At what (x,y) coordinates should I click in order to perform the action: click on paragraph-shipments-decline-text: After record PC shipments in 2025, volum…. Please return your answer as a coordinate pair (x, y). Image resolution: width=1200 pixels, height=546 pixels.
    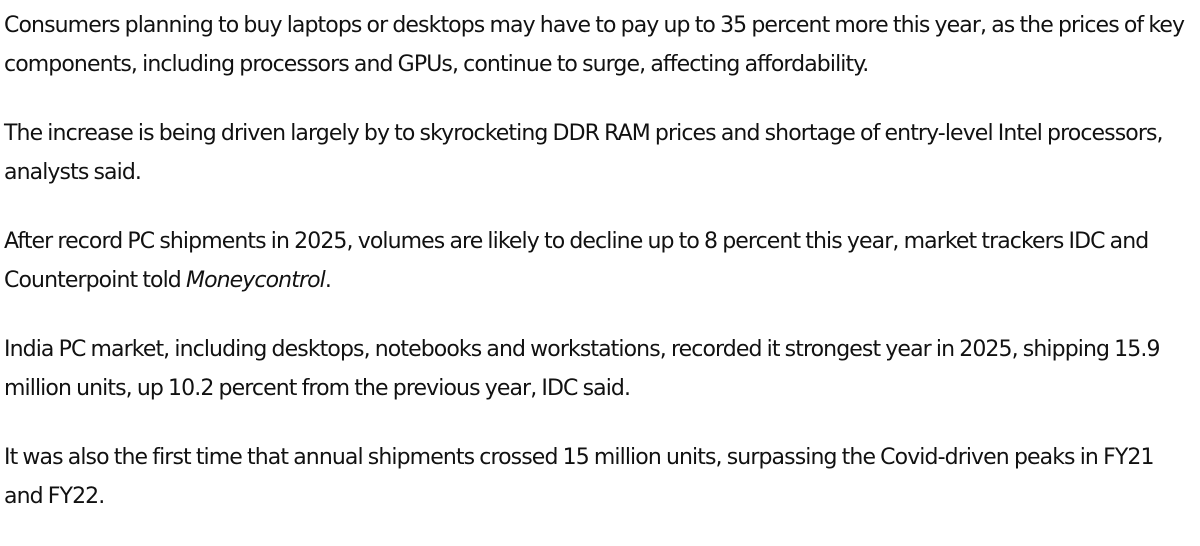
    Looking at the image, I should click on (576, 261).